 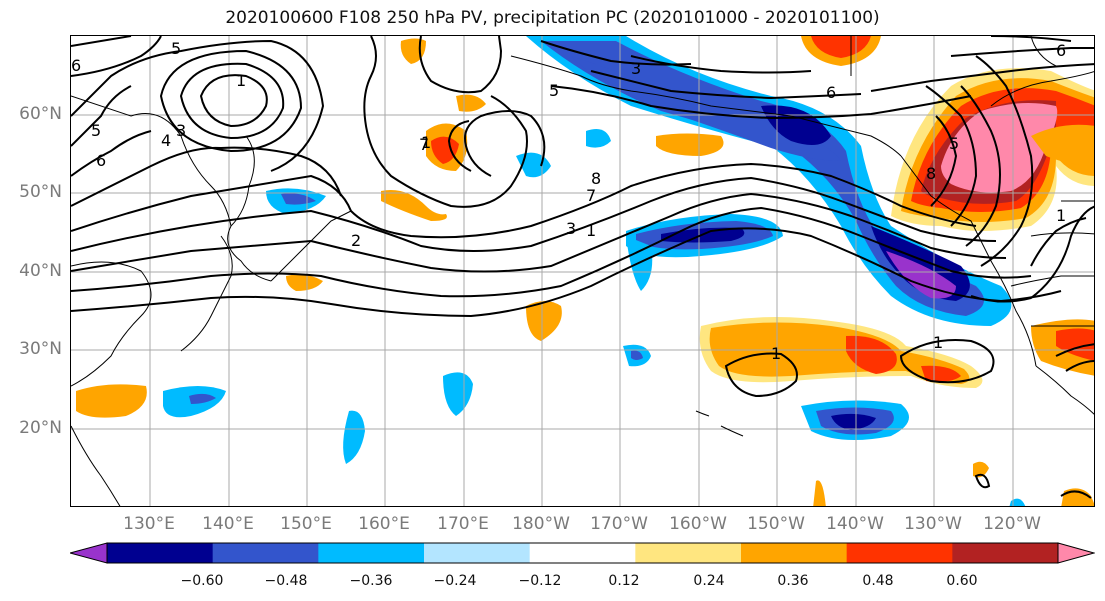 What do you see at coordinates (40, 192) in the screenshot?
I see `lat-label-50n: 50°N` at bounding box center [40, 192].